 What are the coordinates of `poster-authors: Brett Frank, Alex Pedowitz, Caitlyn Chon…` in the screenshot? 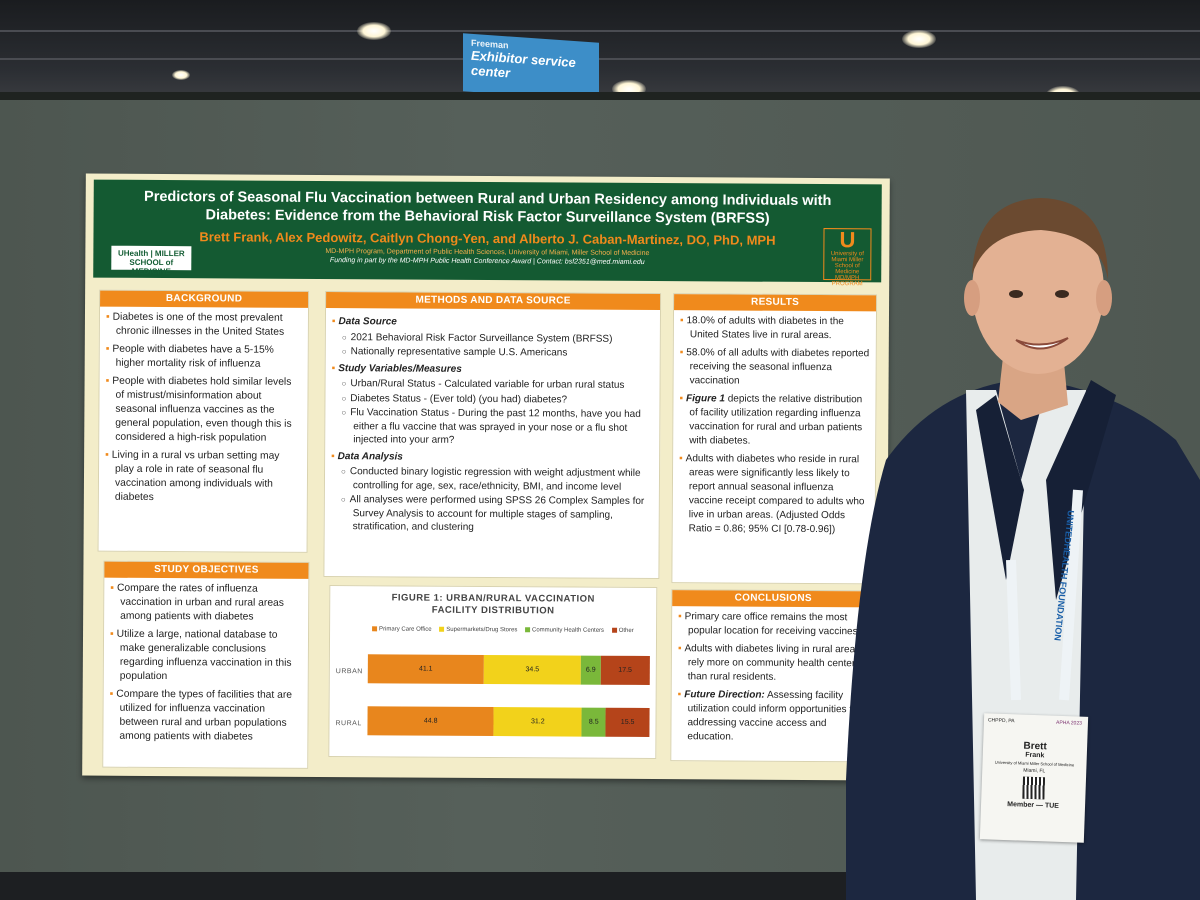 It's located at (487, 238).